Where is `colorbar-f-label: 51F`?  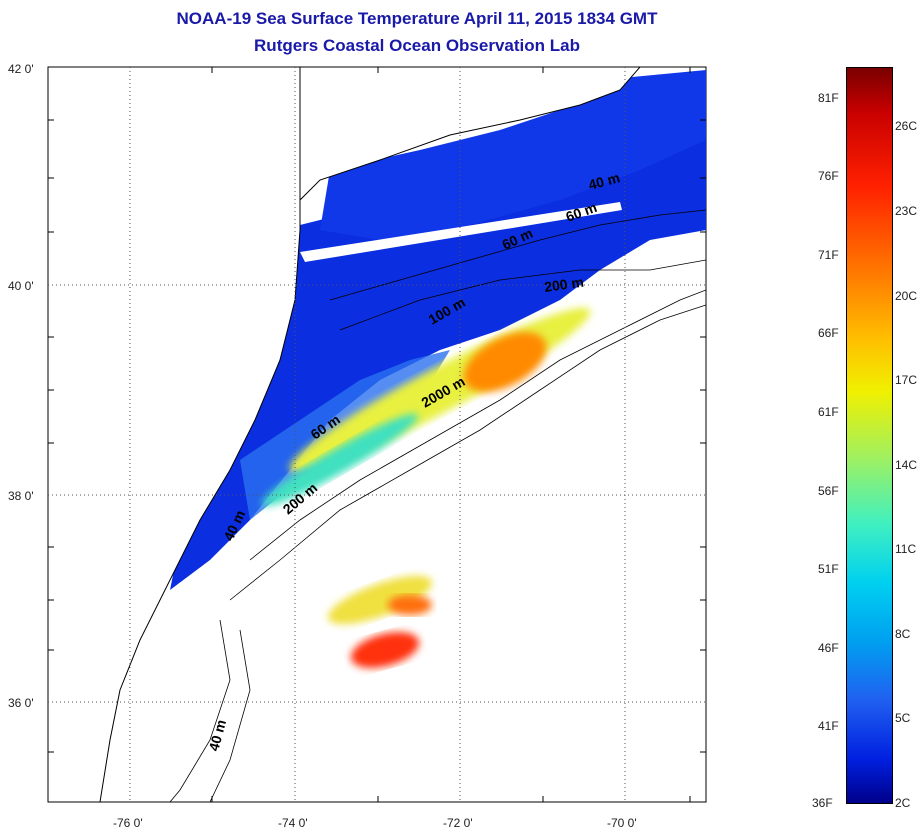
colorbar-f-label: 51F is located at coordinates (828, 569).